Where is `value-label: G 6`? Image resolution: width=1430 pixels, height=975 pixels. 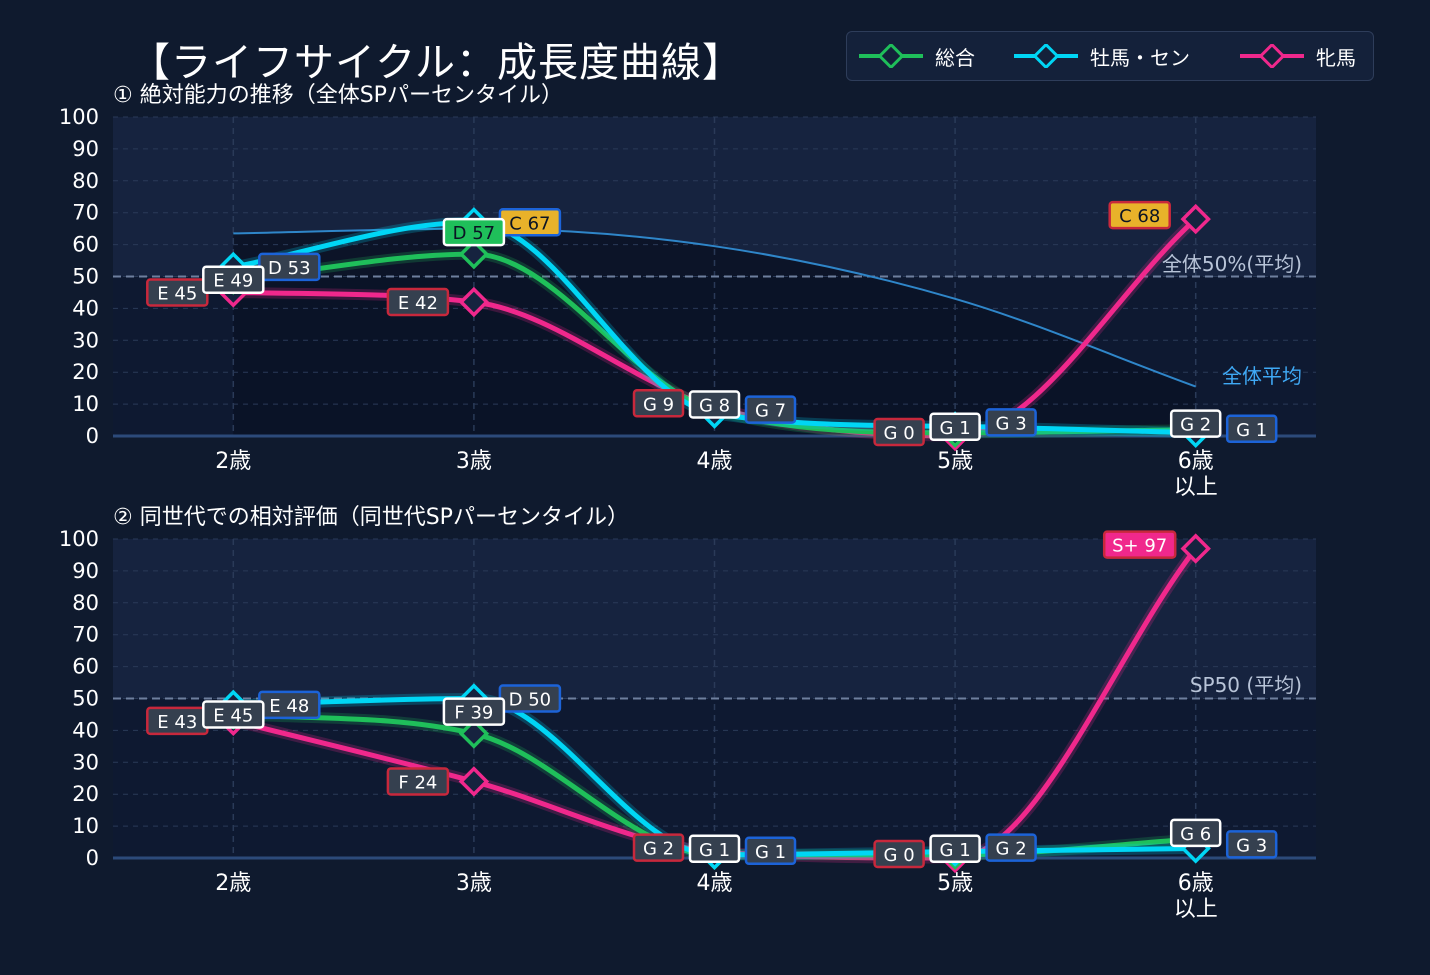
value-label: G 6 is located at coordinates (1195, 834).